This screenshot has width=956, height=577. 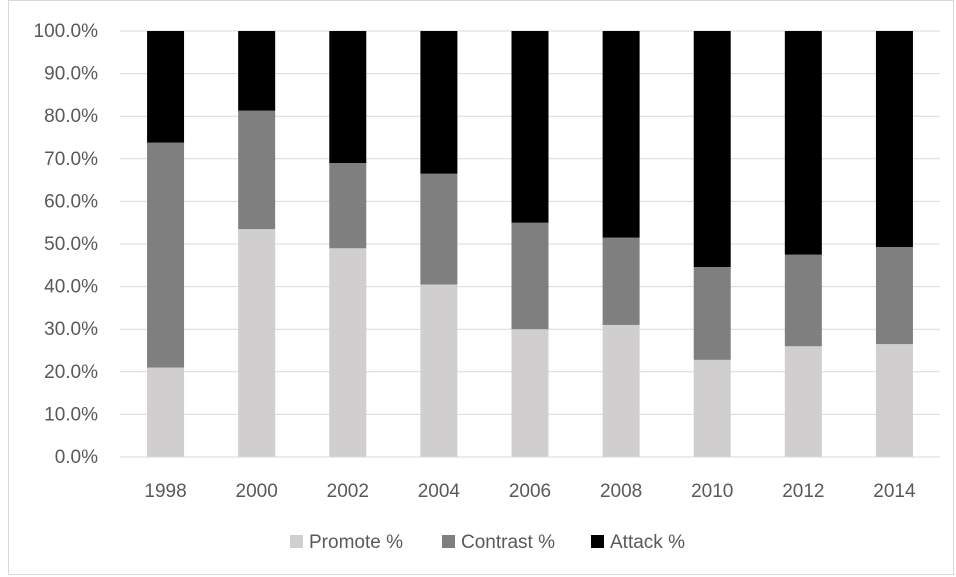 I want to click on y-tick-label: 70.0%, so click(x=71, y=159).